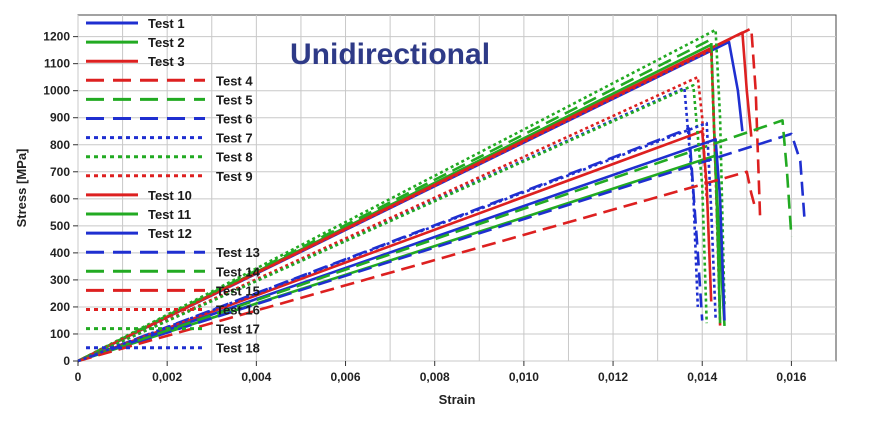 The image size is (881, 422). Describe the element at coordinates (256, 377) in the screenshot. I see `x-tick-label: 0,004` at that location.